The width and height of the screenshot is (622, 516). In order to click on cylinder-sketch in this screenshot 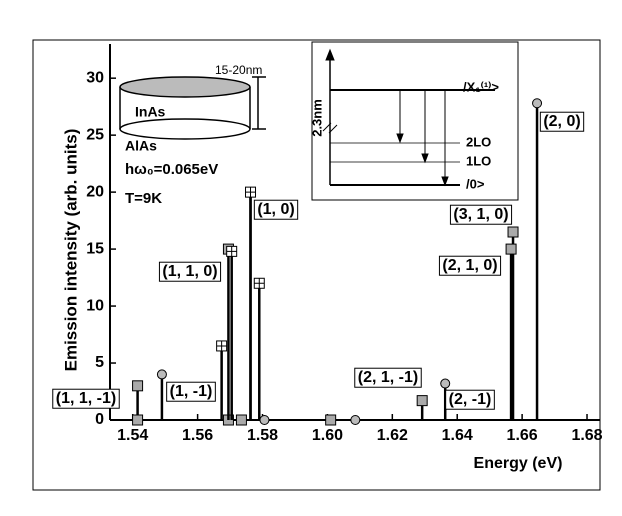, I will do `click(192, 108)`.